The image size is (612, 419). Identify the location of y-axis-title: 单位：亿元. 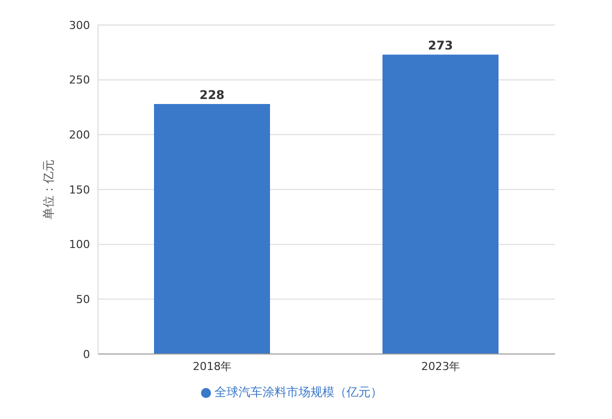
(48, 190).